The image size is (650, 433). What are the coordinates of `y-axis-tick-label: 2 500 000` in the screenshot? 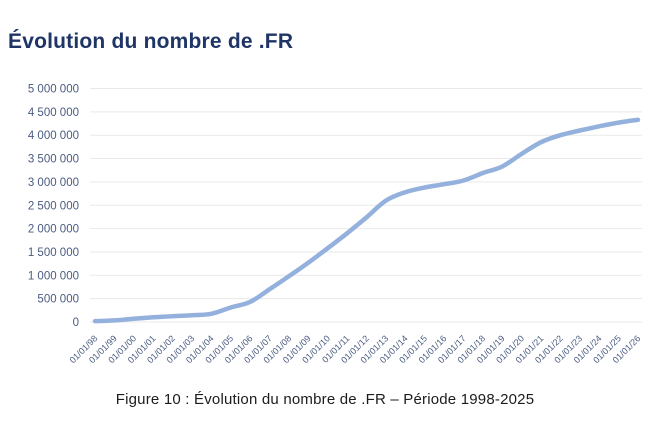 It's located at (53, 206).